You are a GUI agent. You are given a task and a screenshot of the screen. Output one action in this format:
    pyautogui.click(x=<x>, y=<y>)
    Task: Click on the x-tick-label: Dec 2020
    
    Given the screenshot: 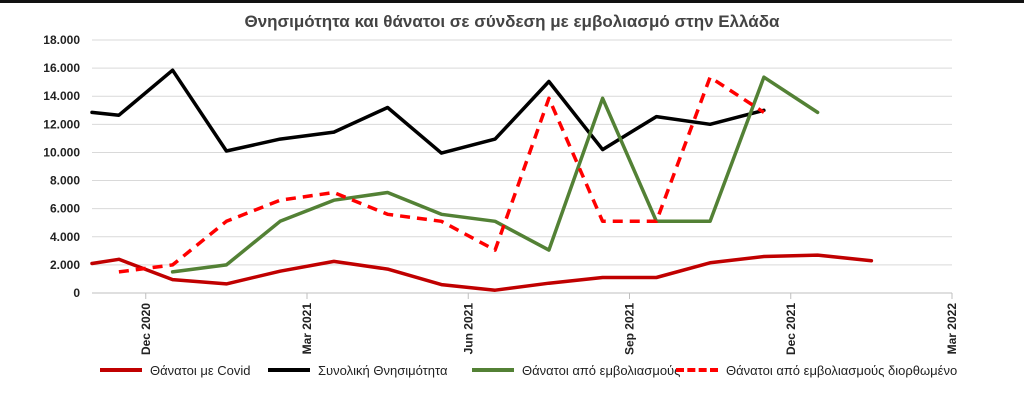 What is the action you would take?
    pyautogui.click(x=146, y=329)
    